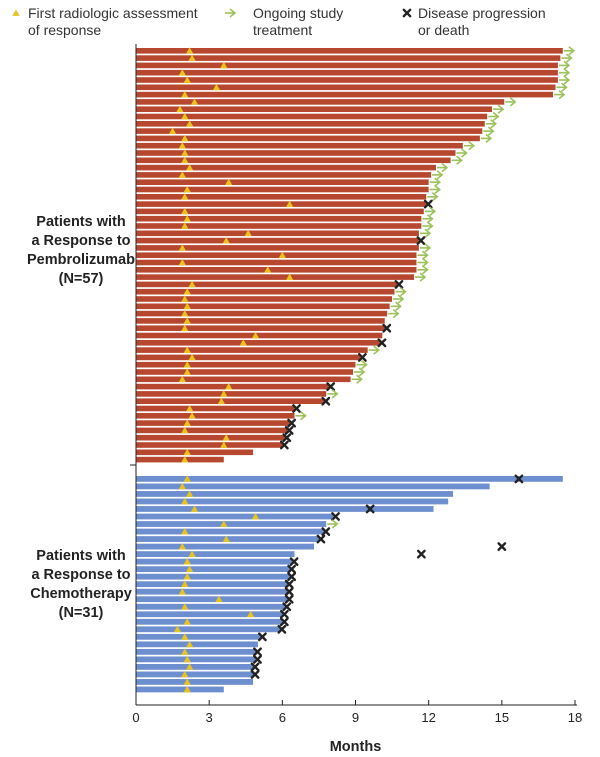  Describe the element at coordinates (80, 241) in the screenshot. I see `group-label-line: a Response to` at that location.